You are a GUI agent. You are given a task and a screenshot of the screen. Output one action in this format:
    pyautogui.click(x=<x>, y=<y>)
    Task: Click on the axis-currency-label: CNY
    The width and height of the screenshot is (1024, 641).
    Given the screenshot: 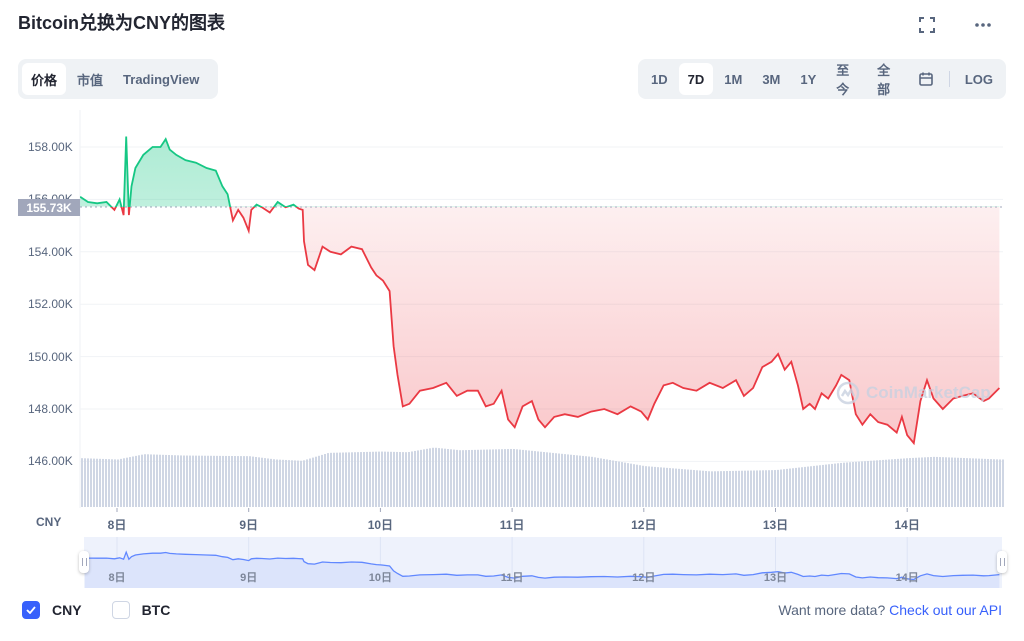 What is the action you would take?
    pyautogui.click(x=49, y=522)
    